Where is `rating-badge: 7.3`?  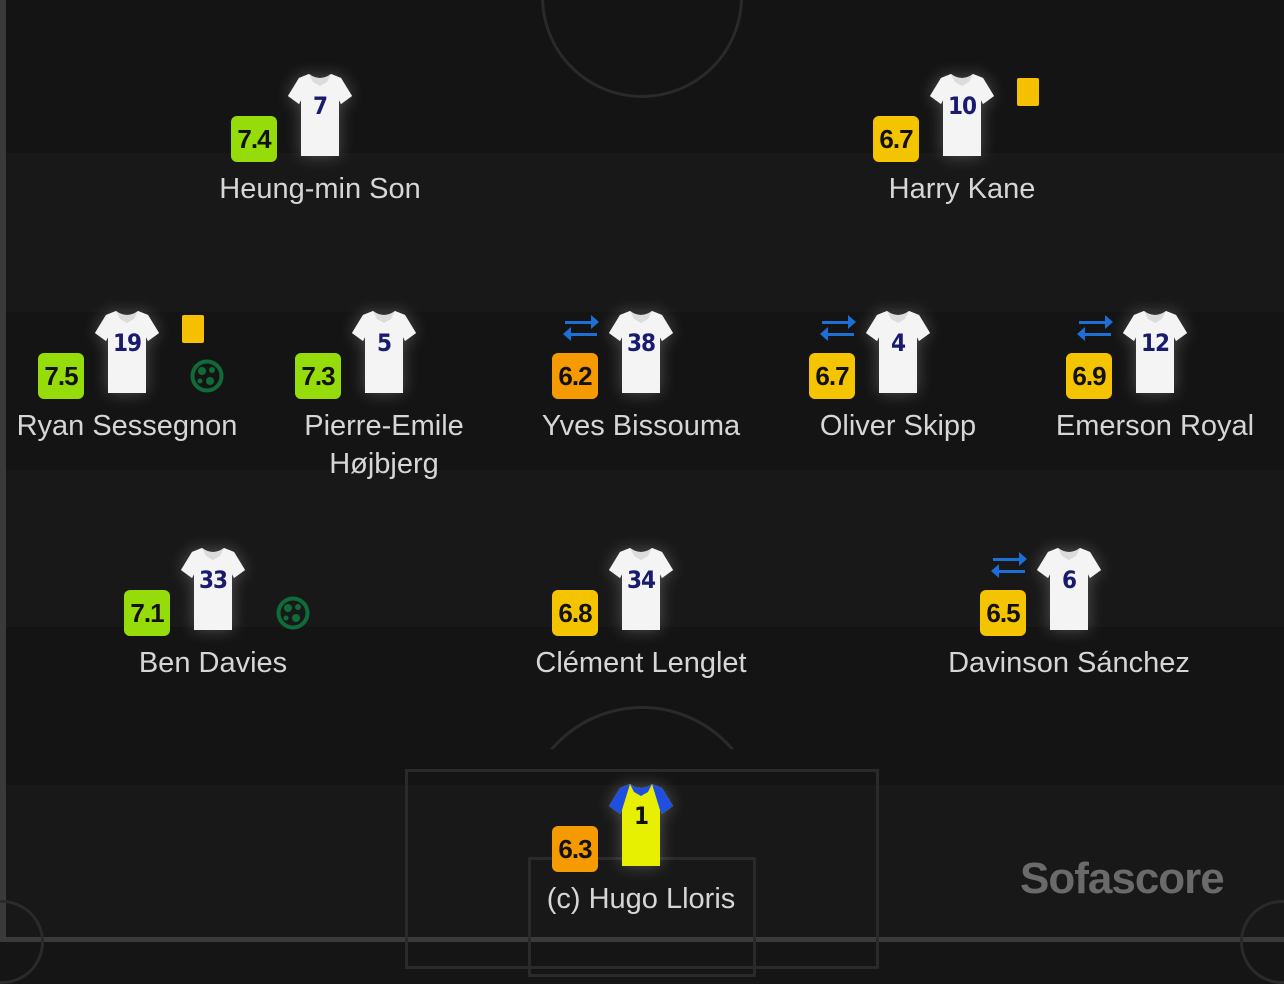 rating-badge: 7.3 is located at coordinates (318, 376).